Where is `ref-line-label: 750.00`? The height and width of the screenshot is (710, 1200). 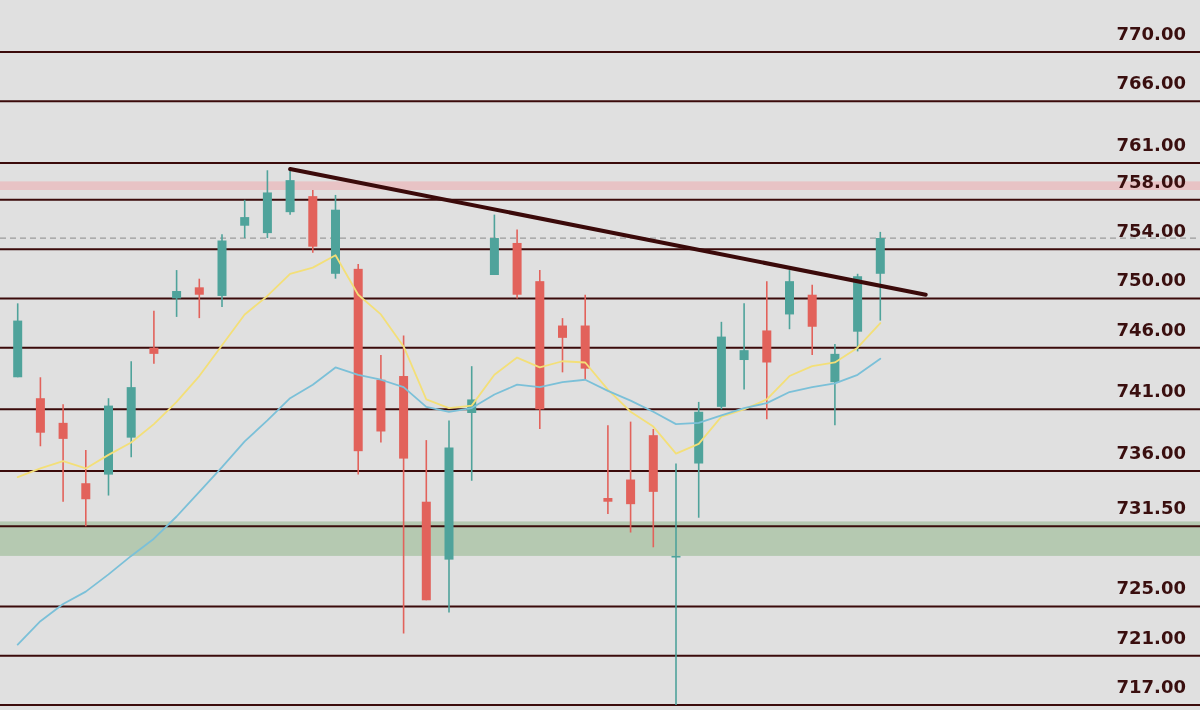 ref-line-label: 750.00 is located at coordinates (1151, 280).